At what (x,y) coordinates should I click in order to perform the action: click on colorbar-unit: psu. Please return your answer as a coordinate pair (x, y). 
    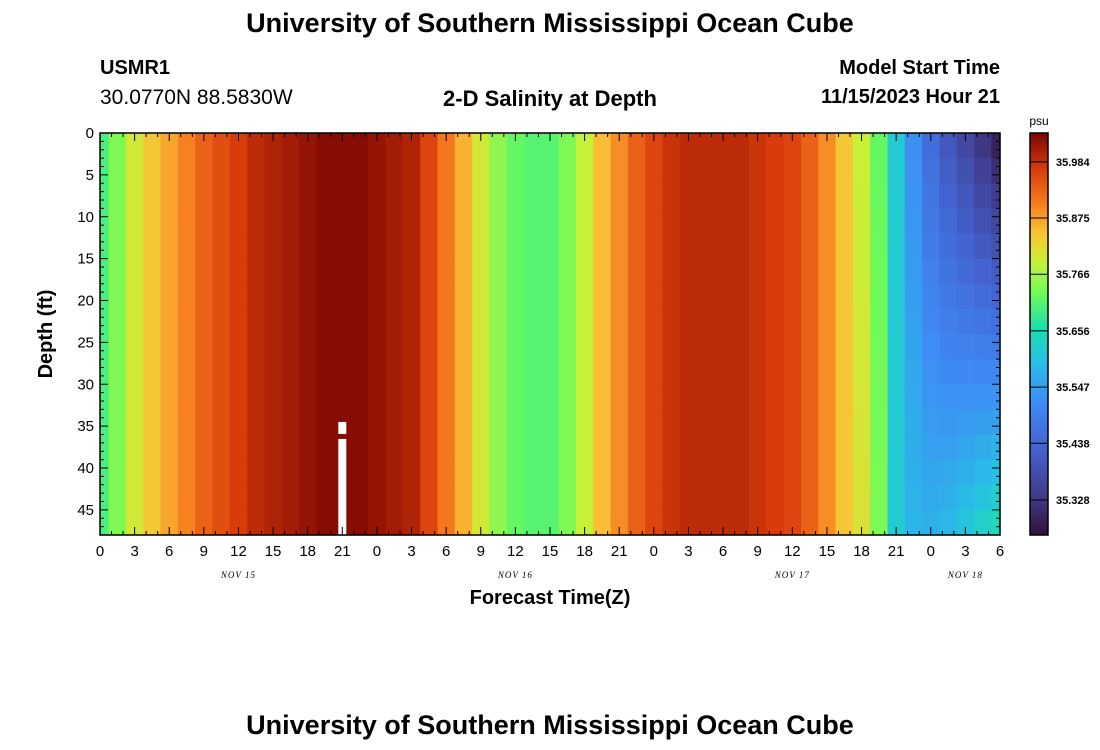
    Looking at the image, I should click on (1038, 121).